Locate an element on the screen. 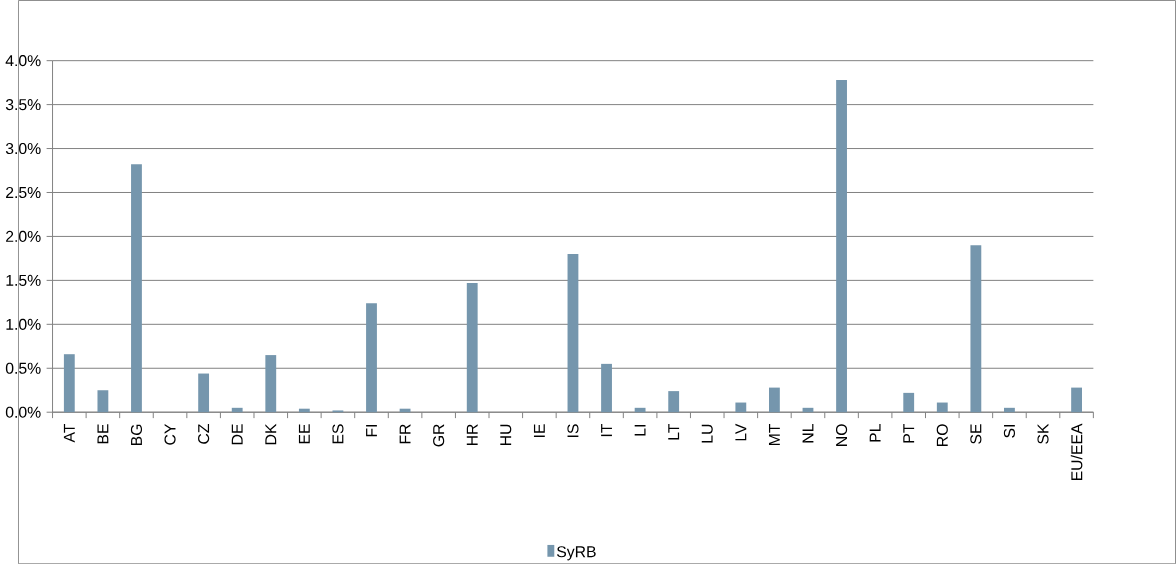 Image resolution: width=1176 pixels, height=564 pixels. x-tick-label: SI is located at coordinates (1009, 431).